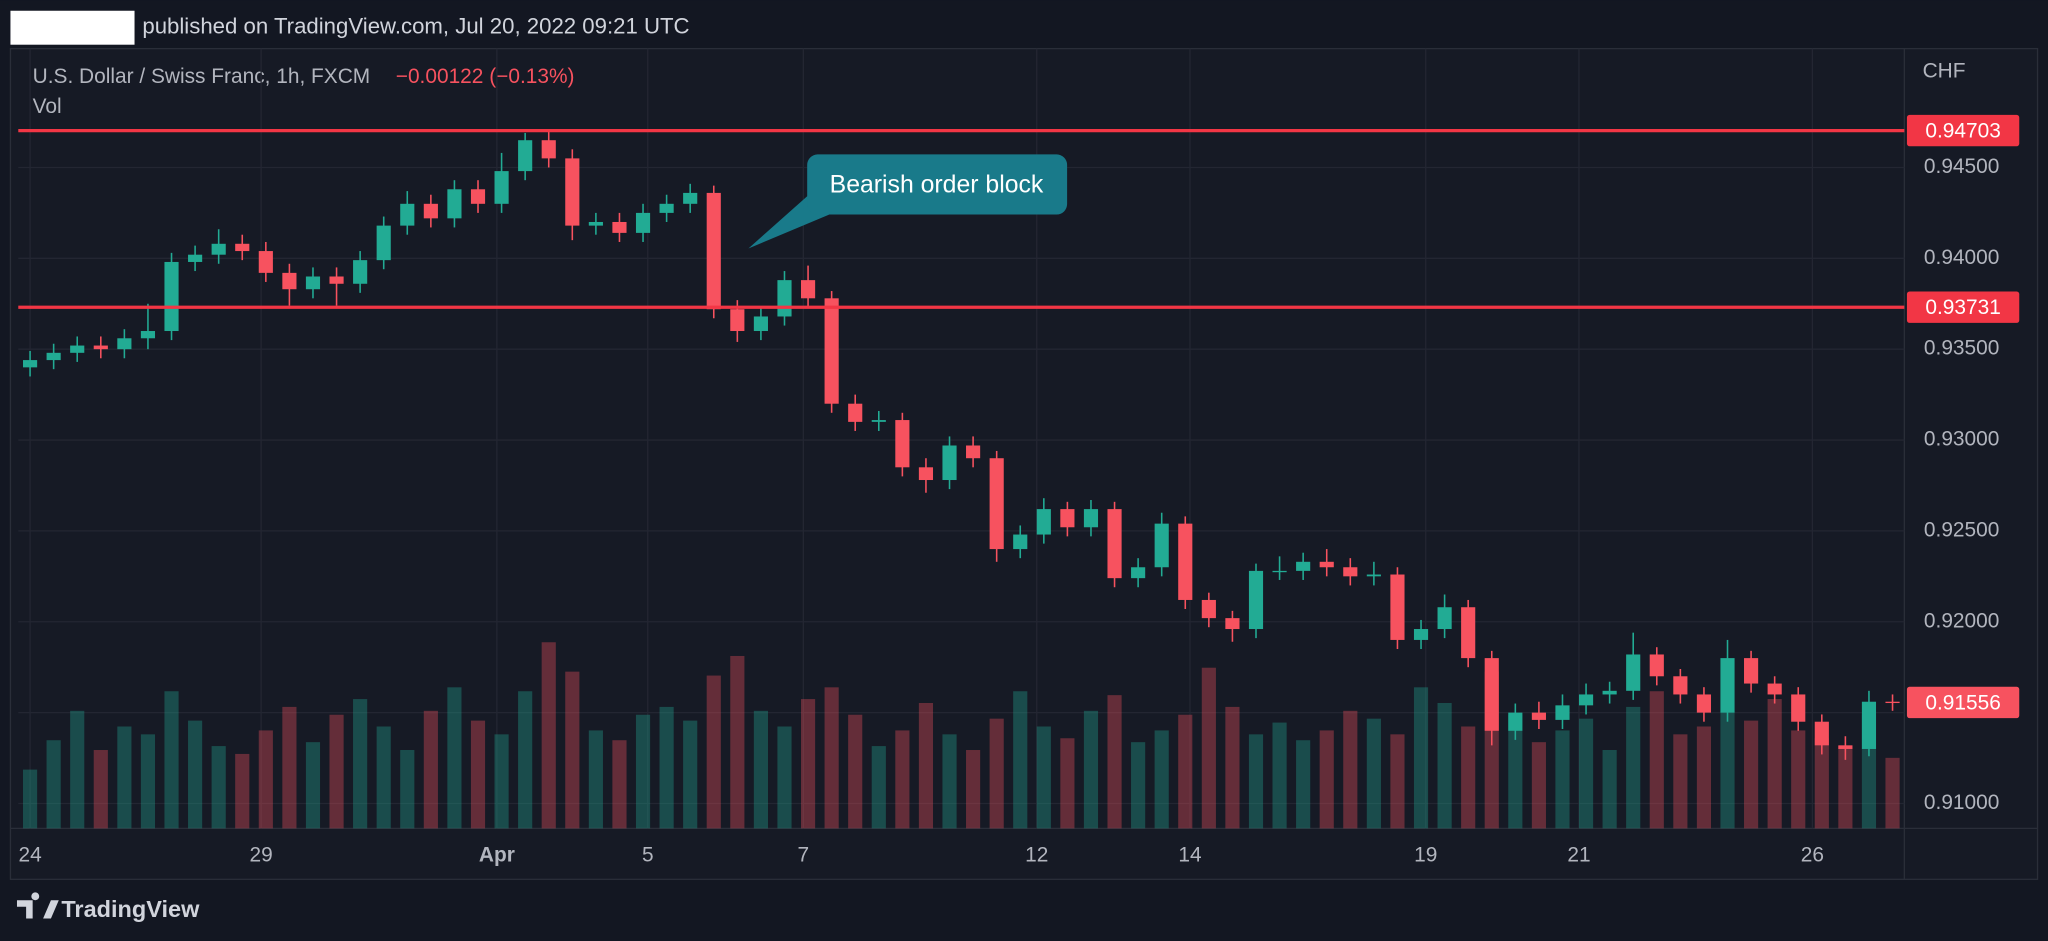 The image size is (2048, 941). I want to click on x-tick-label: 14, so click(1189, 854).